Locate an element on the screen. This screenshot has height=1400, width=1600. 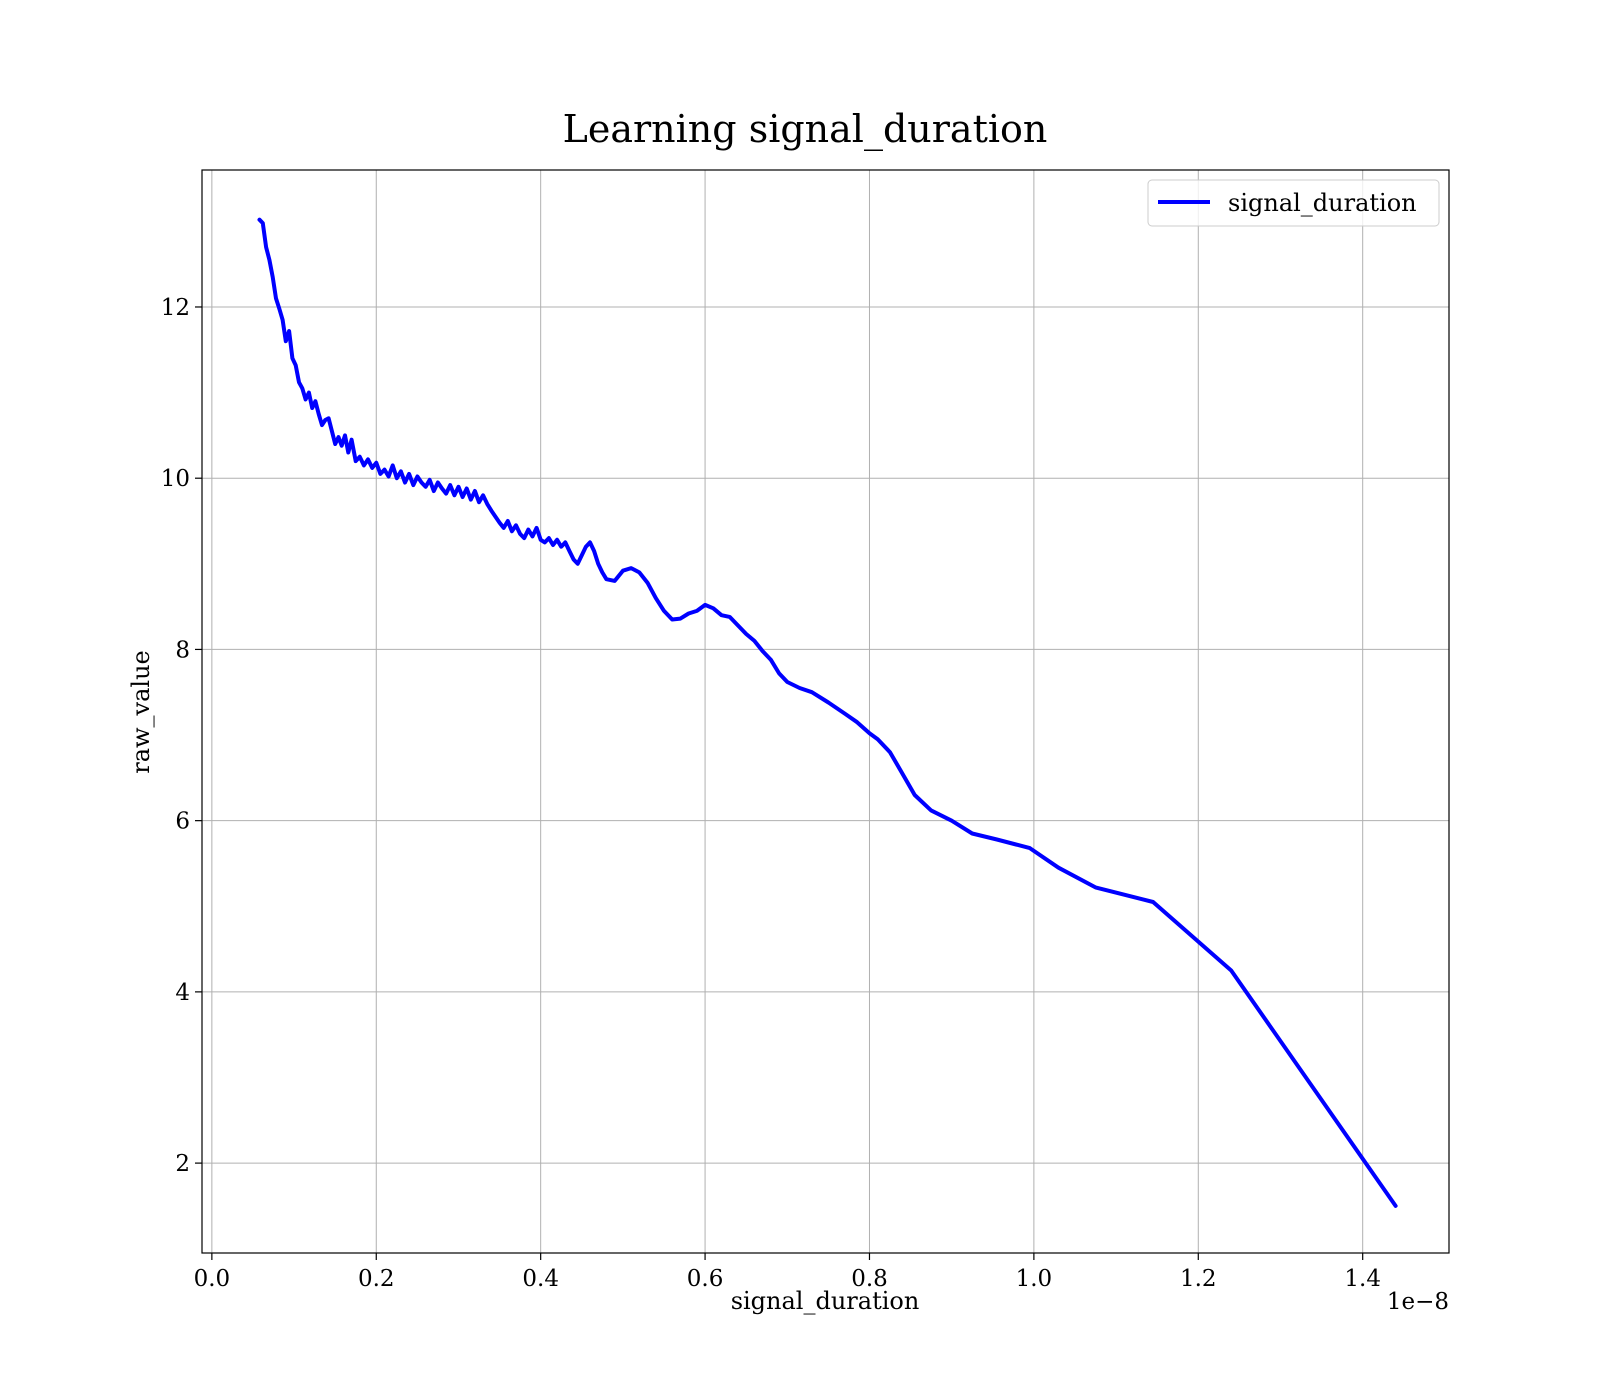
x-axis: 0.0 0.2 0.4 0.6 0.8 1.0 1.2 1.4 is located at coordinates (787, 1272).